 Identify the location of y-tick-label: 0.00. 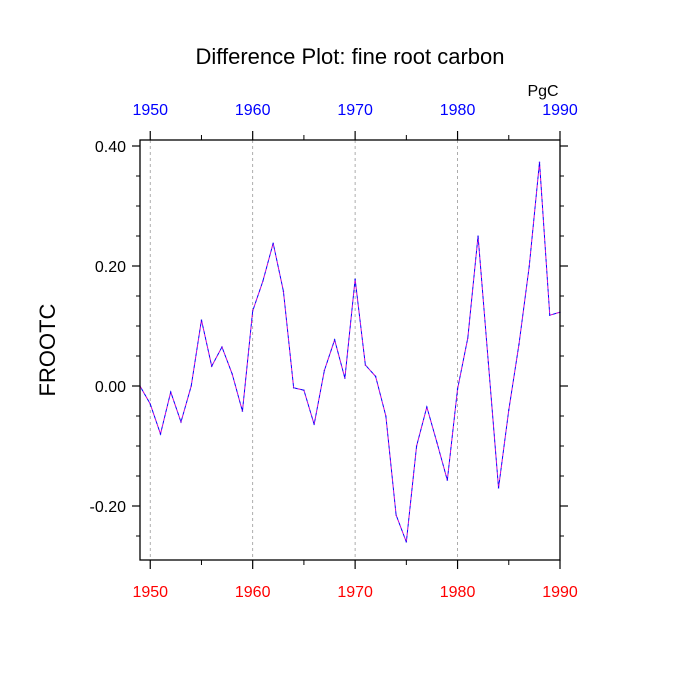
(110, 387).